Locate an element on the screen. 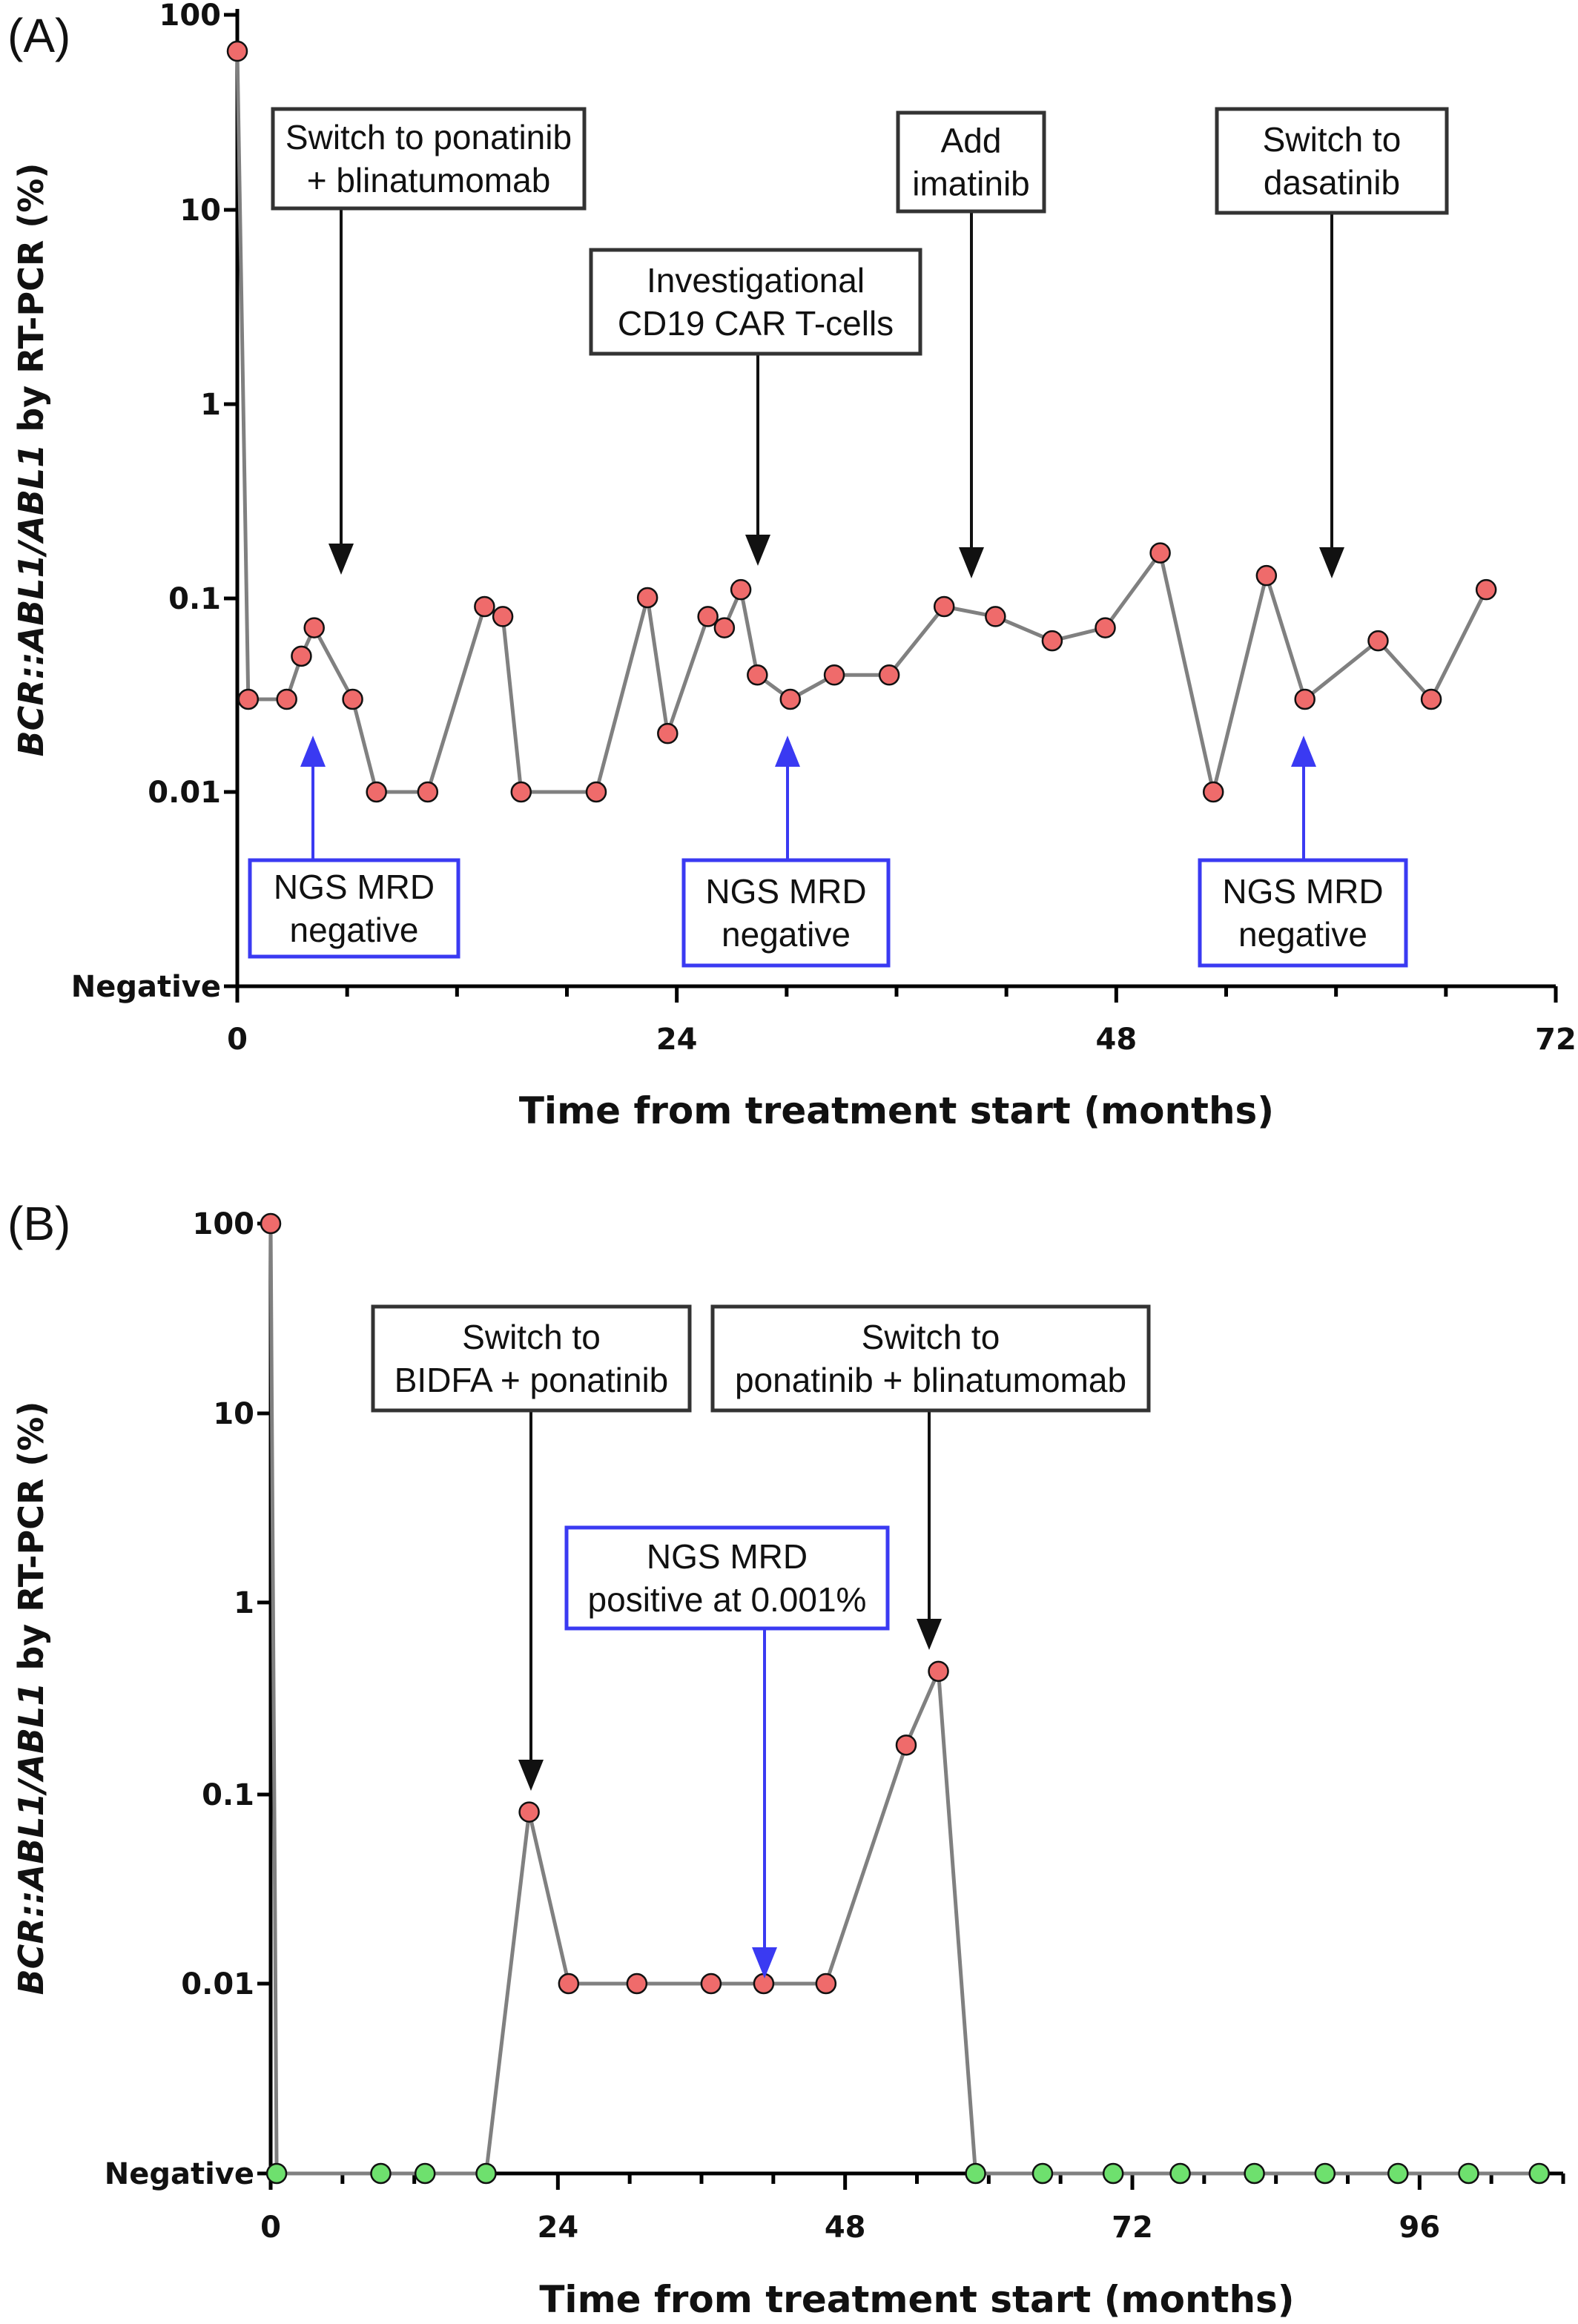 This screenshot has height=2324, width=1578. annotation-text: imatinib is located at coordinates (971, 184).